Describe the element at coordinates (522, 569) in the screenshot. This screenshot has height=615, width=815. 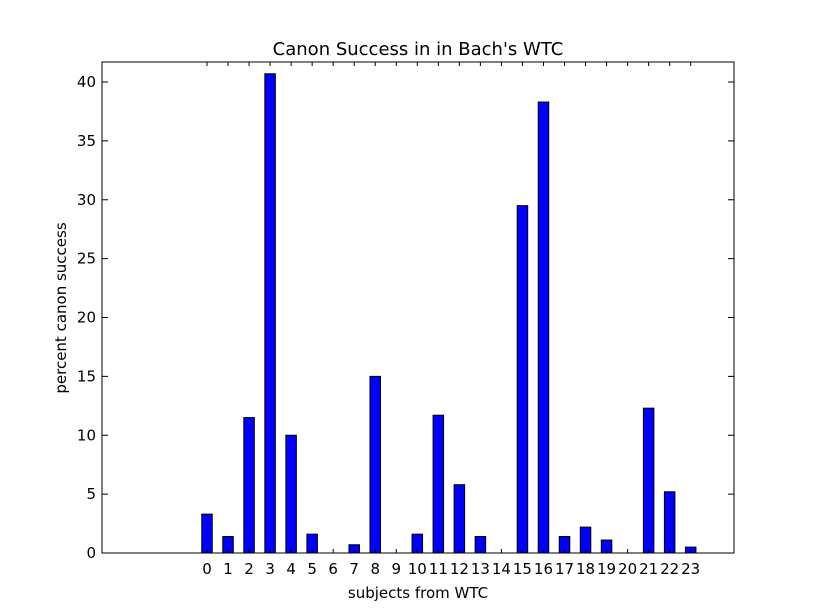
I see `x-tick-label-15: 15` at that location.